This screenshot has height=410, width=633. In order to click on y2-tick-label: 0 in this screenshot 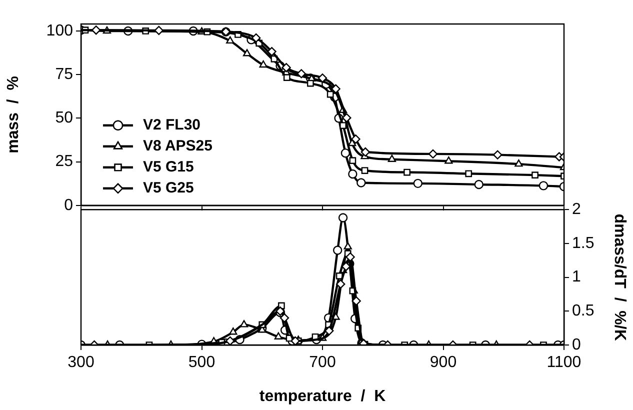, I will do `click(576, 345)`.